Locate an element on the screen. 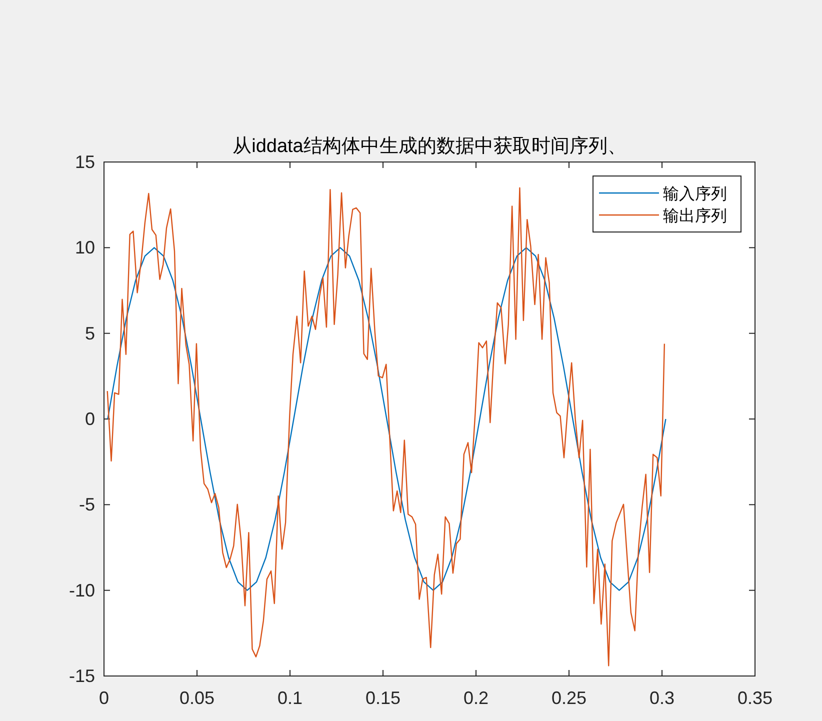 The image size is (822, 721). y-tick-label: 0 is located at coordinates (89, 419).